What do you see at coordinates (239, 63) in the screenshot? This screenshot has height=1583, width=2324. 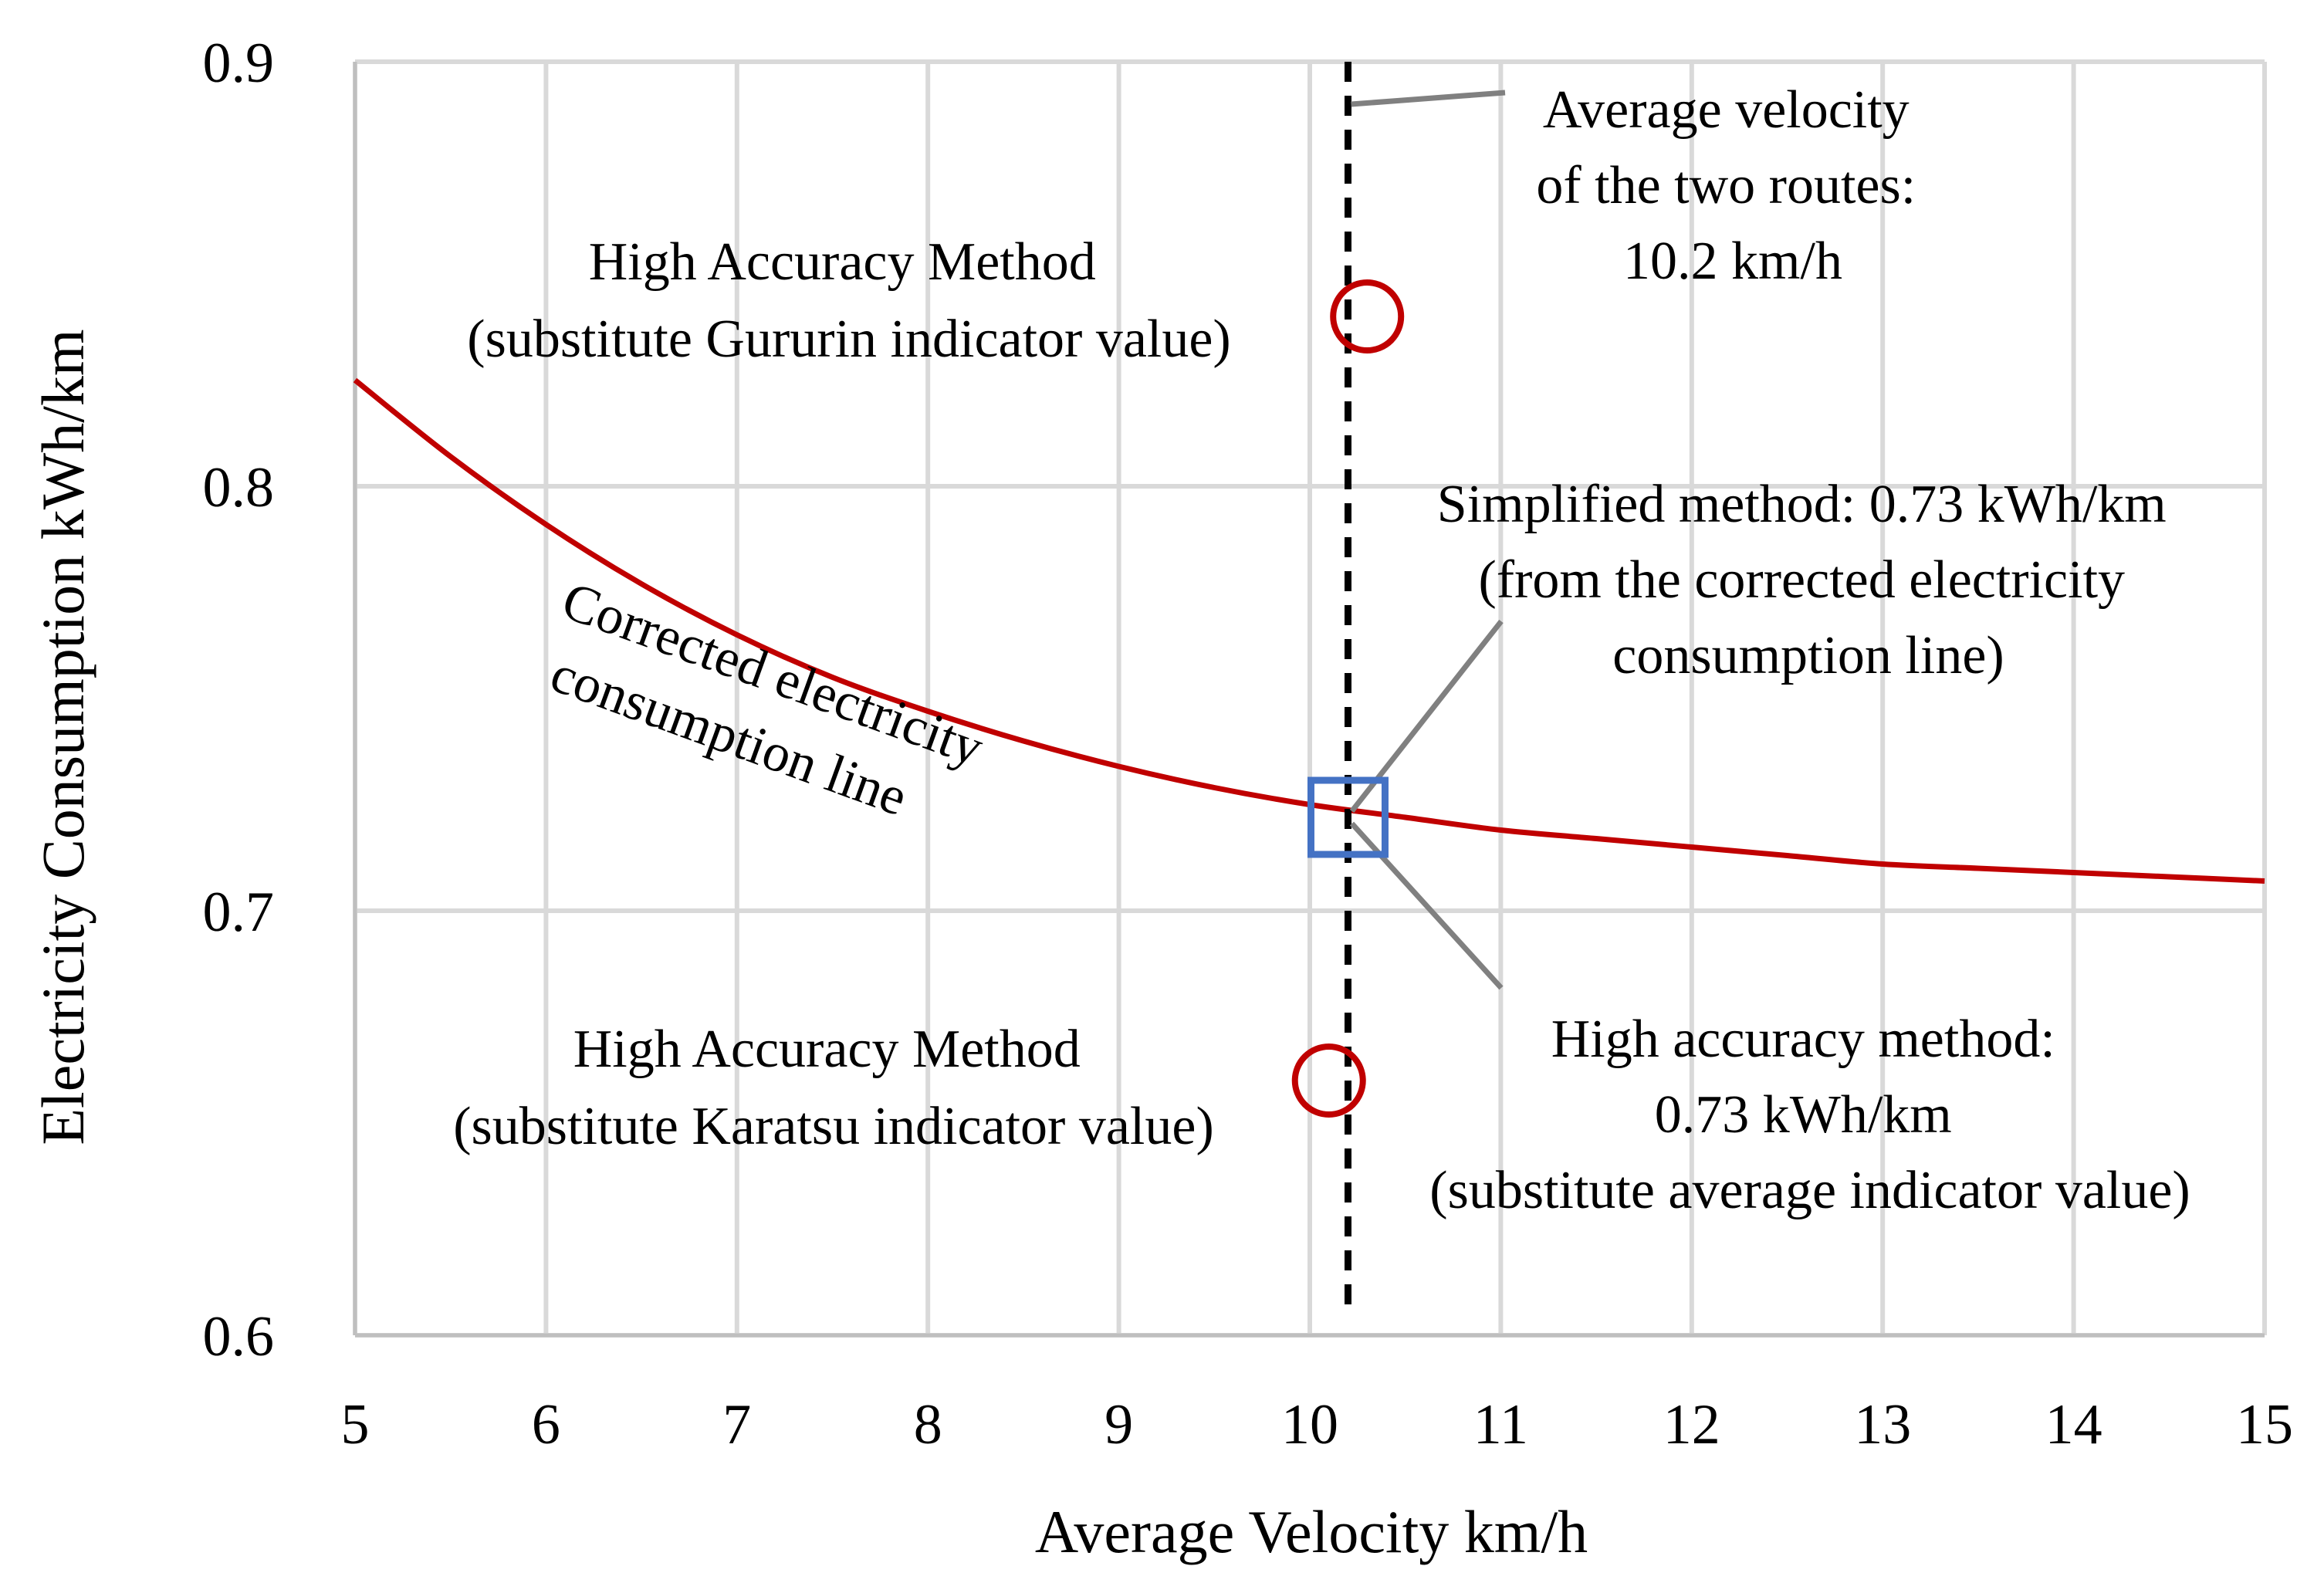 I see `y-tick-label: 0.9` at bounding box center [239, 63].